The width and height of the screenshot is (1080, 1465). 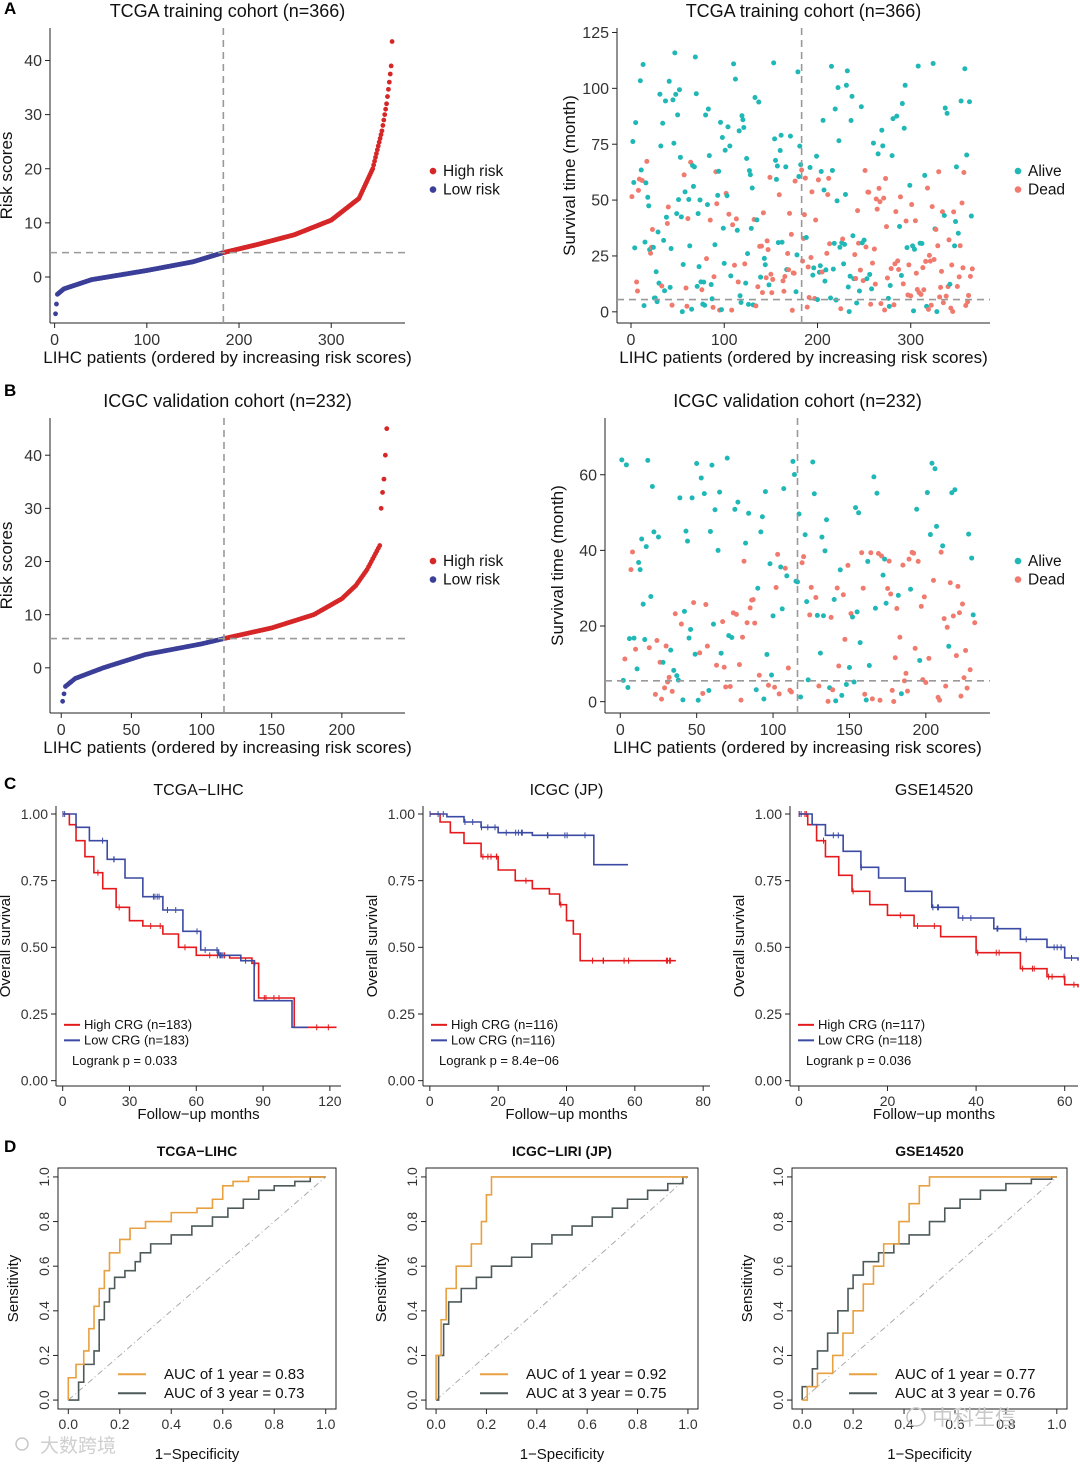 What do you see at coordinates (635, 1101) in the screenshot?
I see `x-tick-label: 60` at bounding box center [635, 1101].